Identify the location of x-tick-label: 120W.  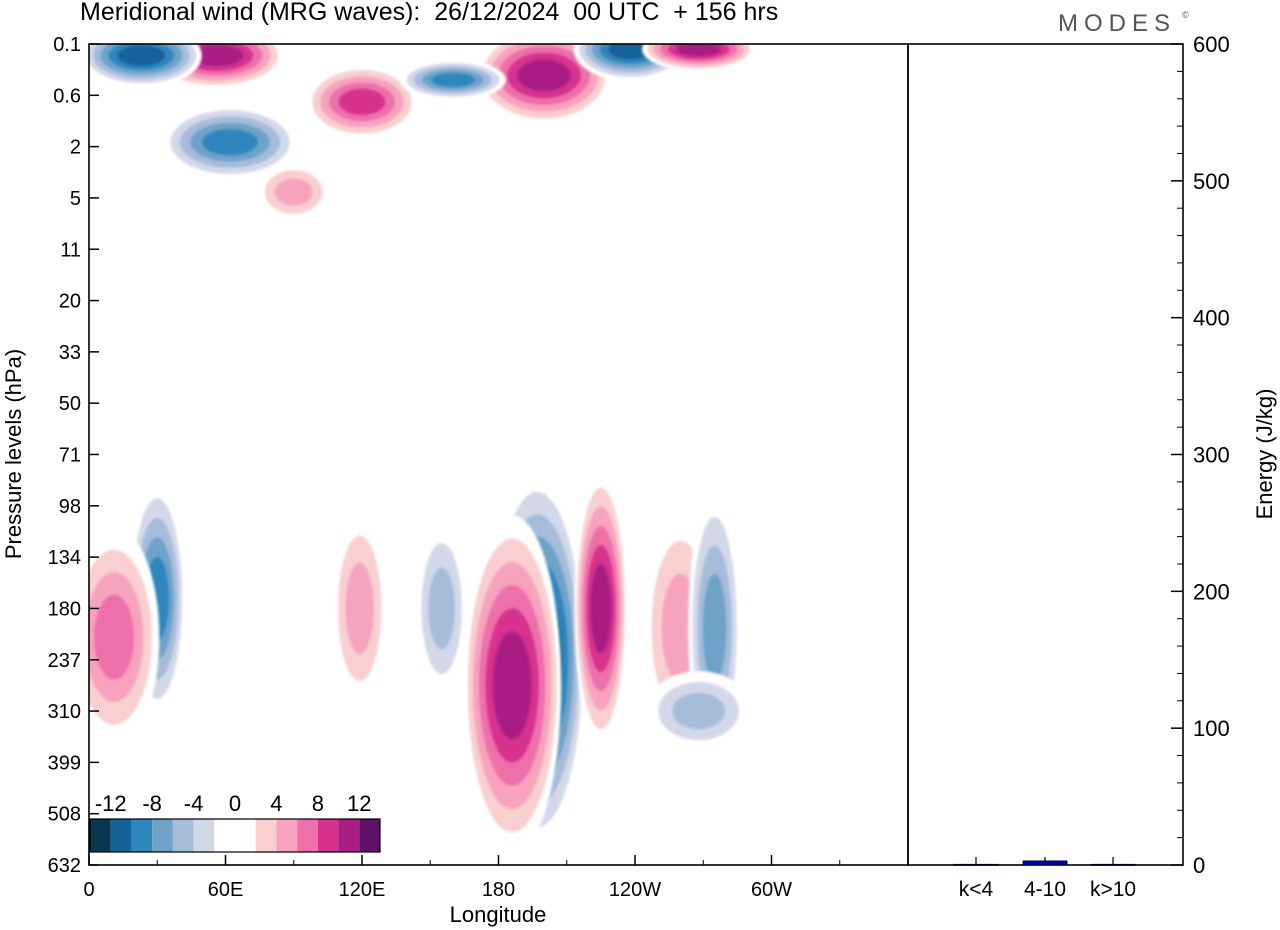
(635, 890).